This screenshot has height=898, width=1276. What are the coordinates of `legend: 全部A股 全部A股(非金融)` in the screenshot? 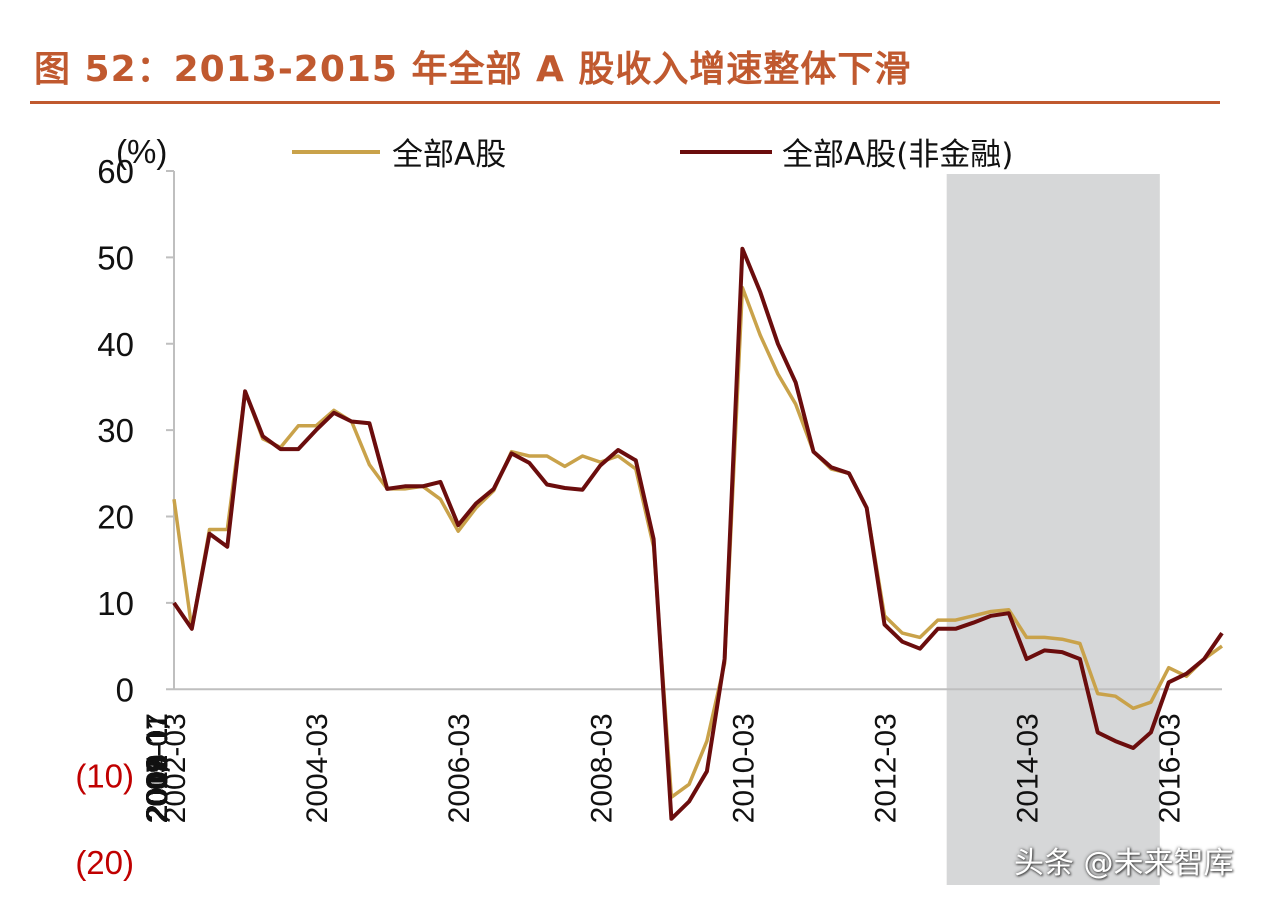 It's located at (652, 155).